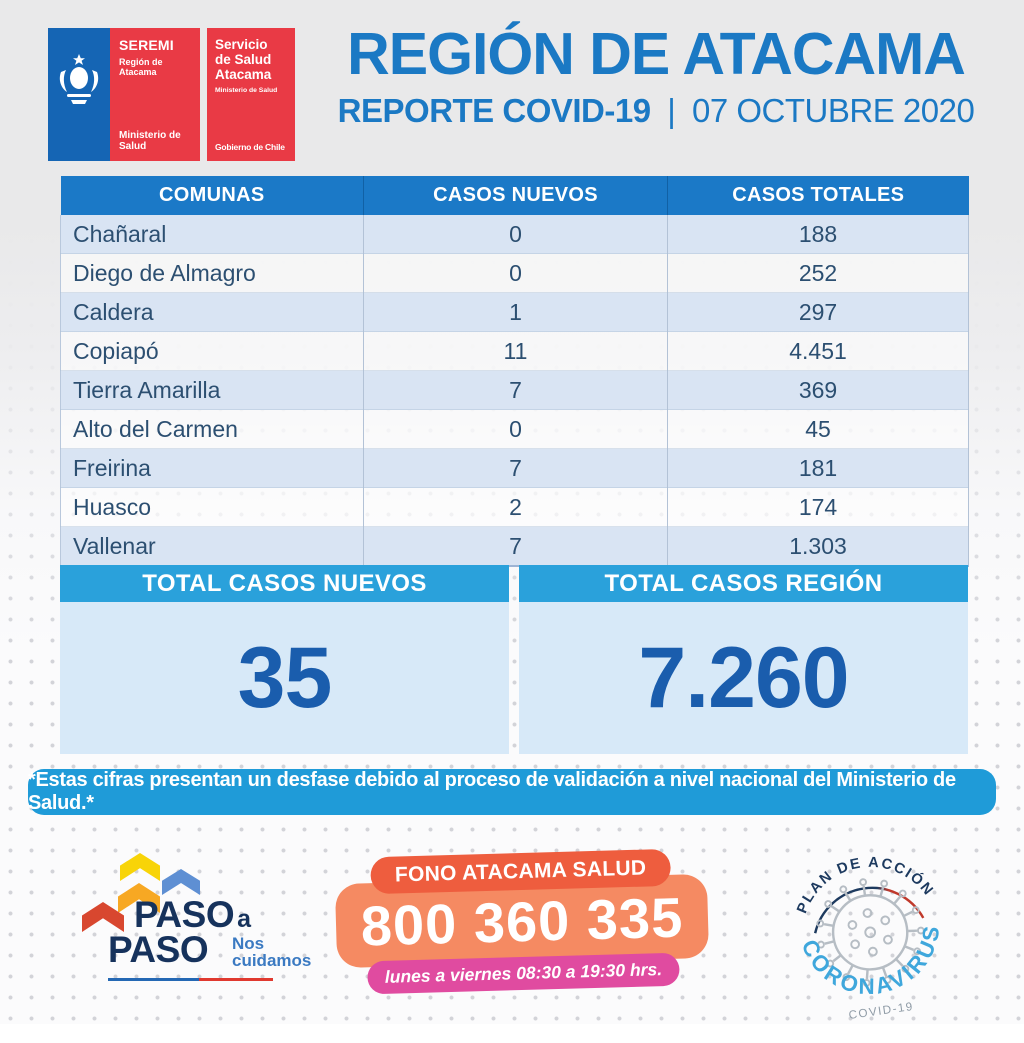 The height and width of the screenshot is (1043, 1024). I want to click on page-title: REGIÓN DE ATACAMA, so click(656, 54).